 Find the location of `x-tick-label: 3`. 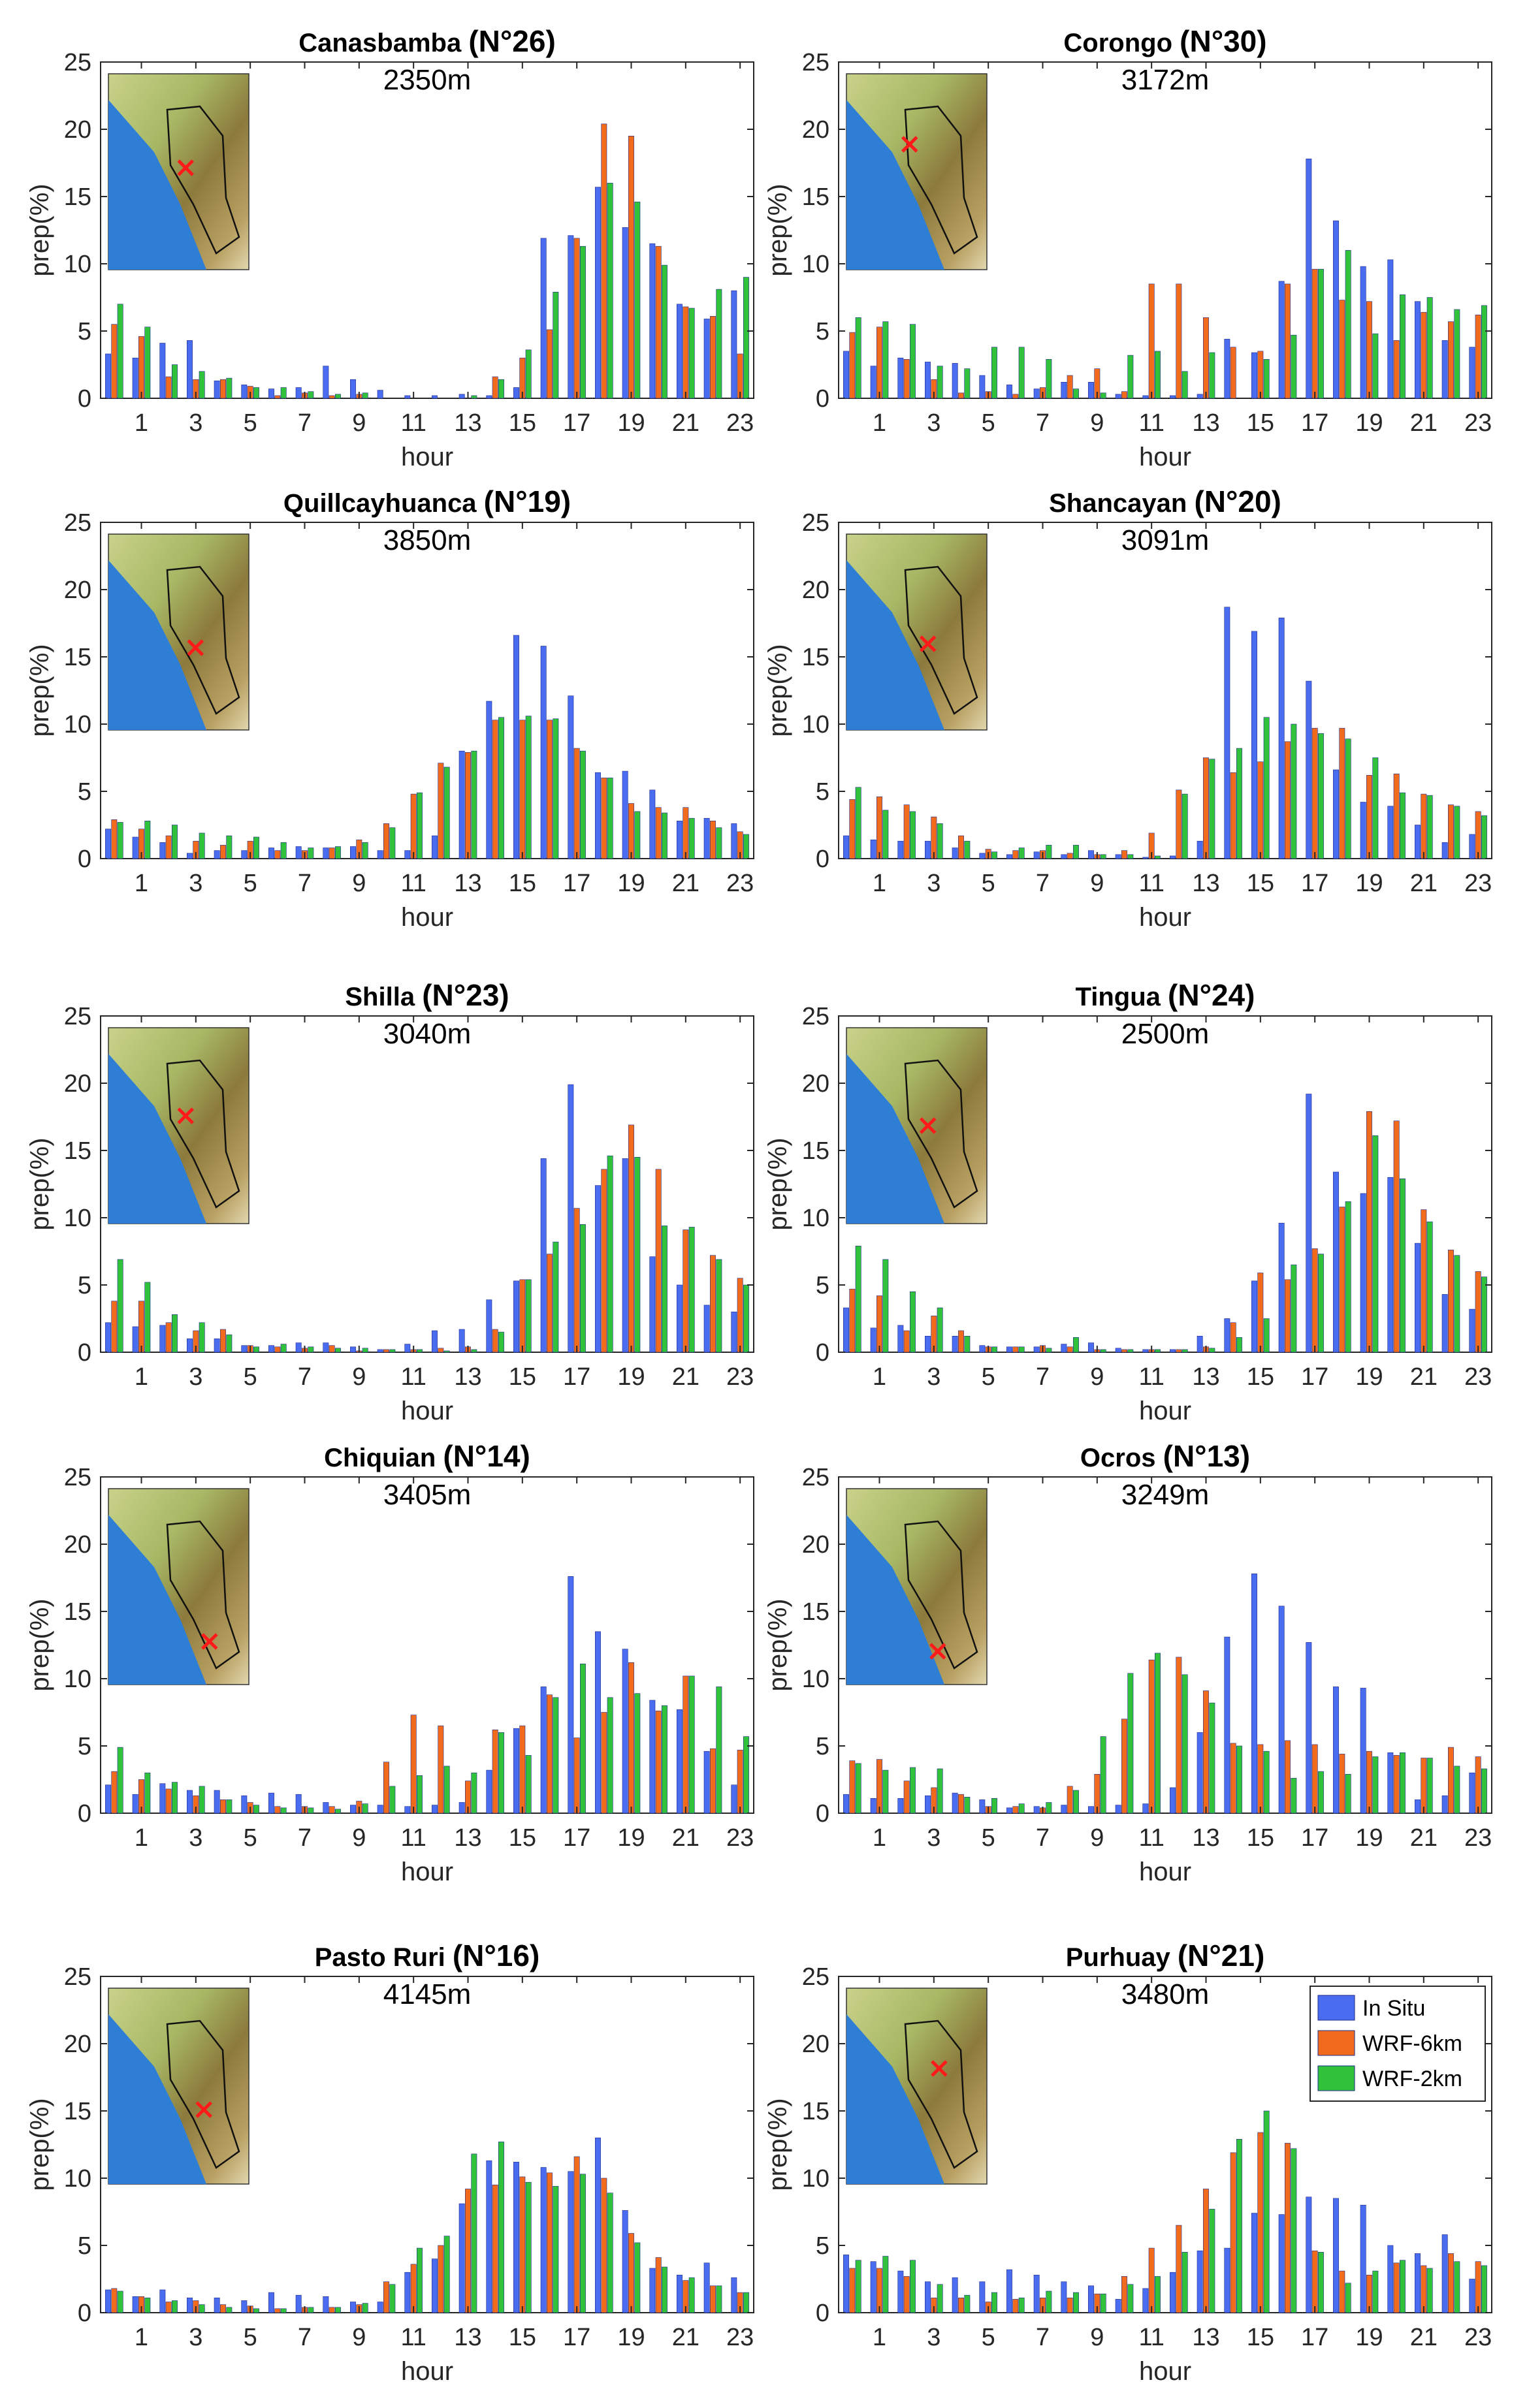

x-tick-label: 3 is located at coordinates (195, 883).